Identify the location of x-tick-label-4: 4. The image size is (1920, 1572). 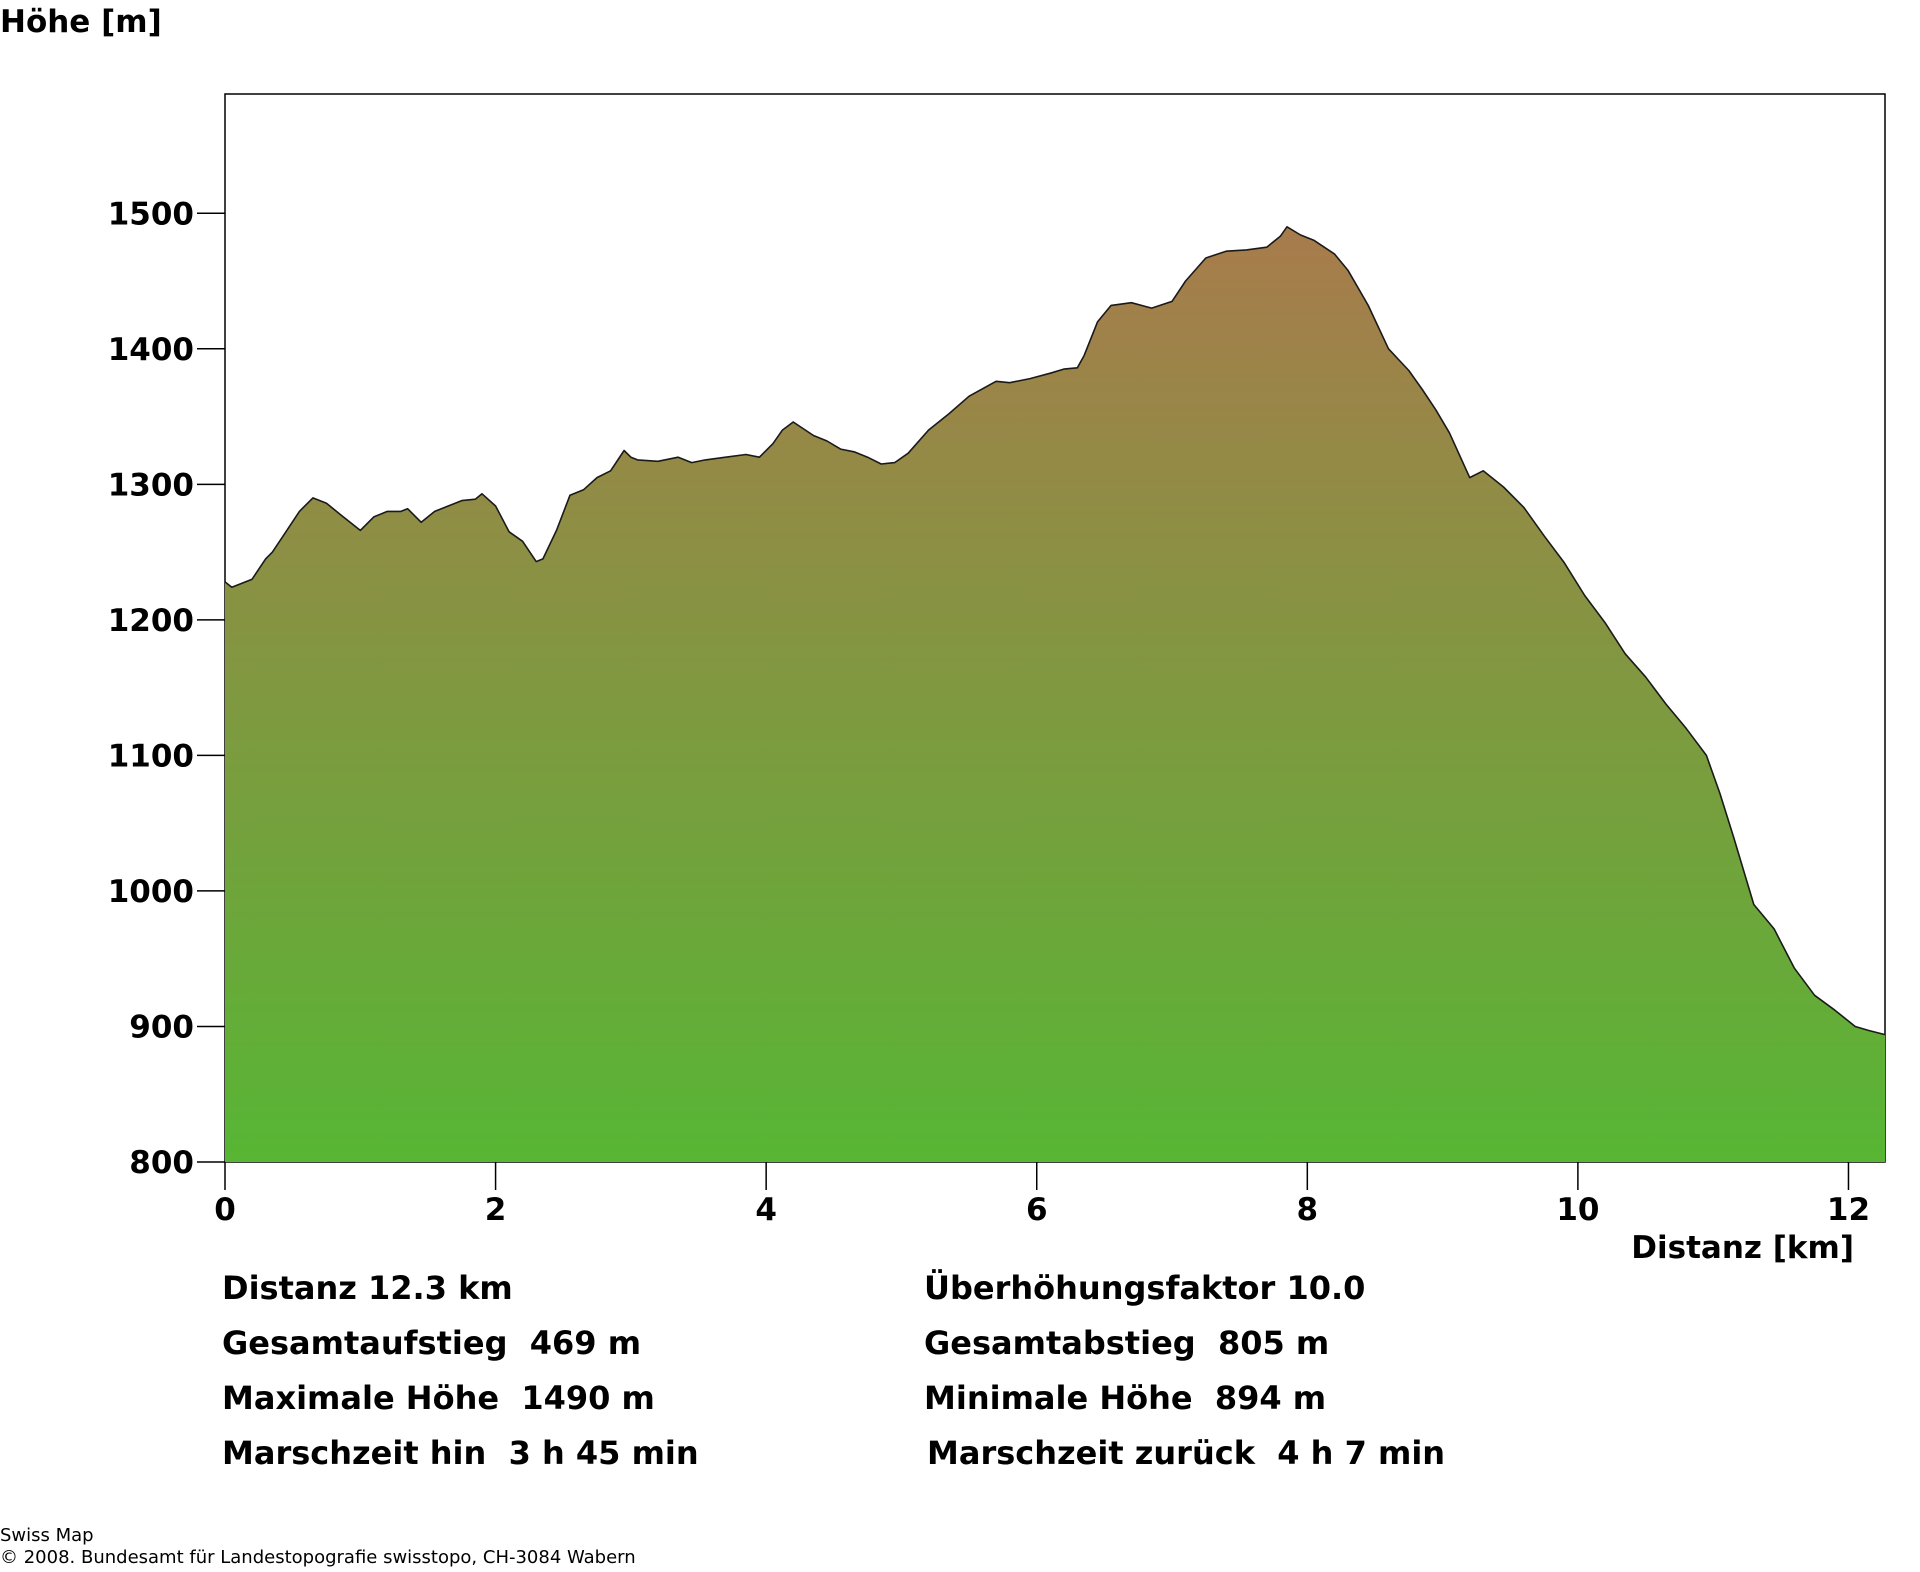
(766, 1210).